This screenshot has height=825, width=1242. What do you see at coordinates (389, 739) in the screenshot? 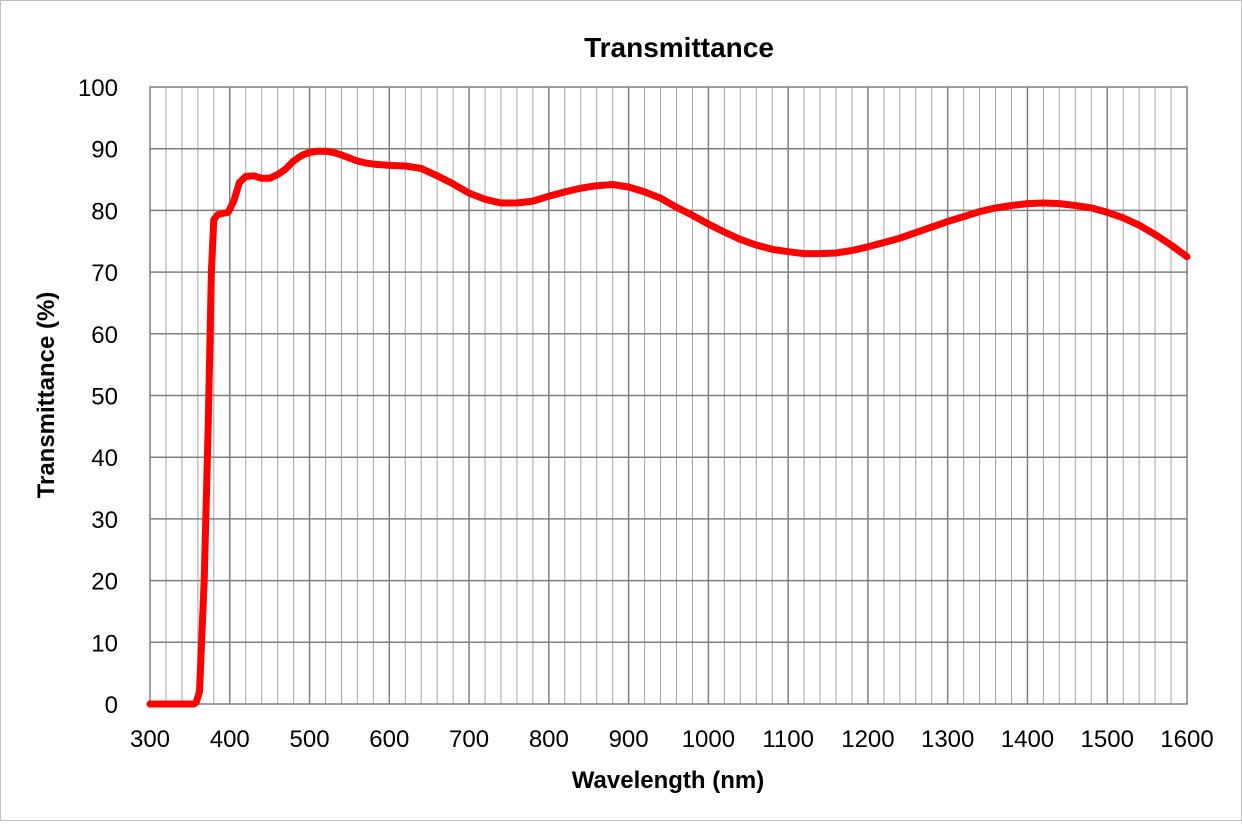
I see `x-tick-label: 600` at bounding box center [389, 739].